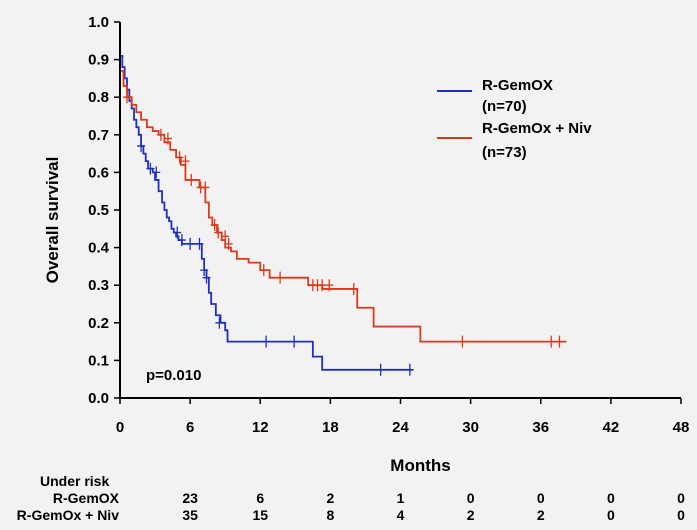  Describe the element at coordinates (420, 465) in the screenshot. I see `x-axis-title: Months` at that location.